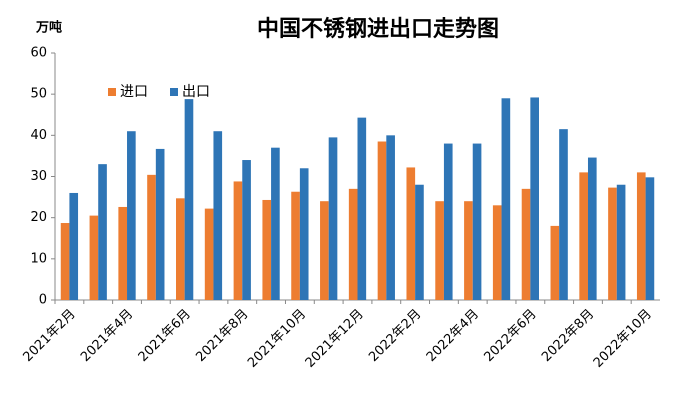  Describe the element at coordinates (378, 29) in the screenshot. I see `chart-title: 中国不锈钢进出口走势图` at that location.